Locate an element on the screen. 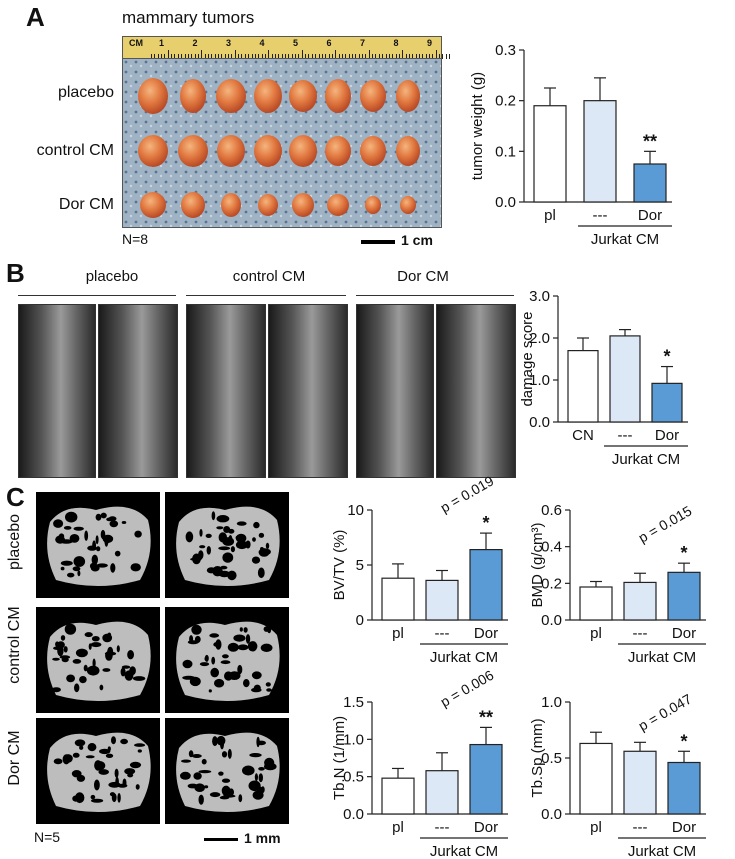 The image size is (735, 859). row-label-control: control CM is located at coordinates (75, 150).